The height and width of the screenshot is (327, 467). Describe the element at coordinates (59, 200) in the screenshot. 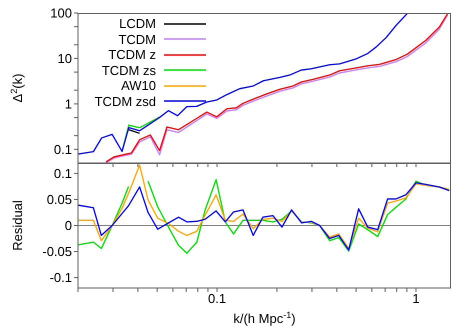

I see `y-tick-label: 0.05` at that location.